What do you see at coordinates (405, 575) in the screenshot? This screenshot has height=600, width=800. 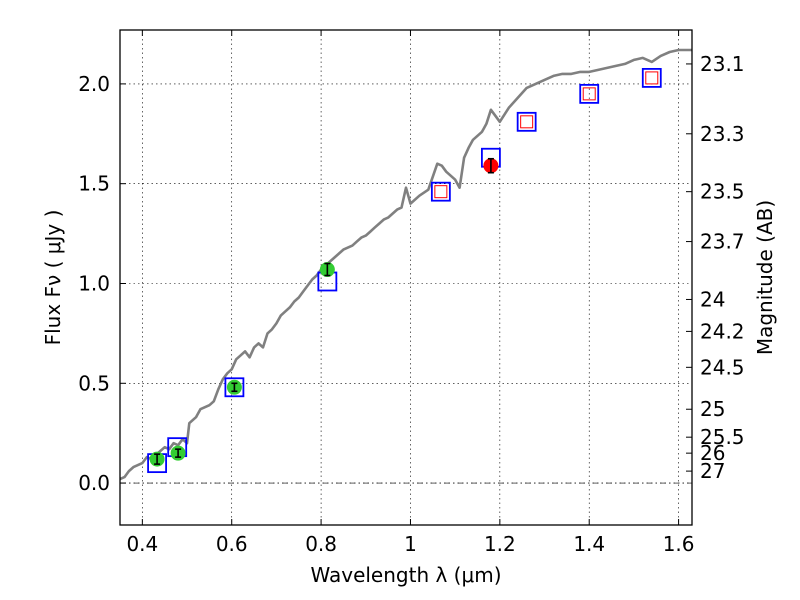 I see `x-axis-label: Wavelength λ (μm)` at bounding box center [405, 575].